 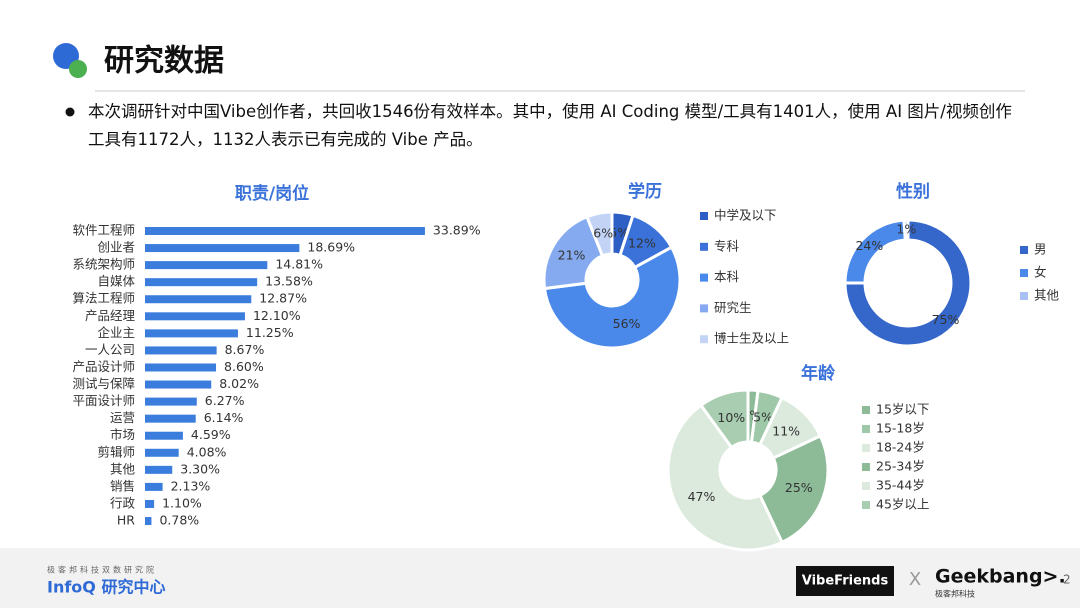 What do you see at coordinates (207, 451) in the screenshot?
I see `value-label: 4.08%` at bounding box center [207, 451].